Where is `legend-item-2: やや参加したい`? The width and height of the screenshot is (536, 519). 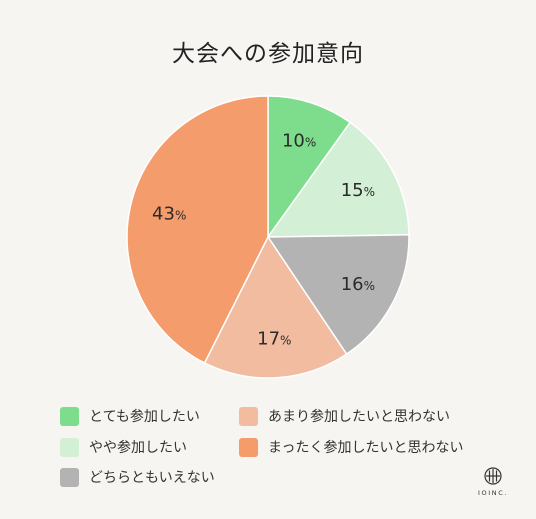 legend-item-2: やや参加したい is located at coordinates (123, 447).